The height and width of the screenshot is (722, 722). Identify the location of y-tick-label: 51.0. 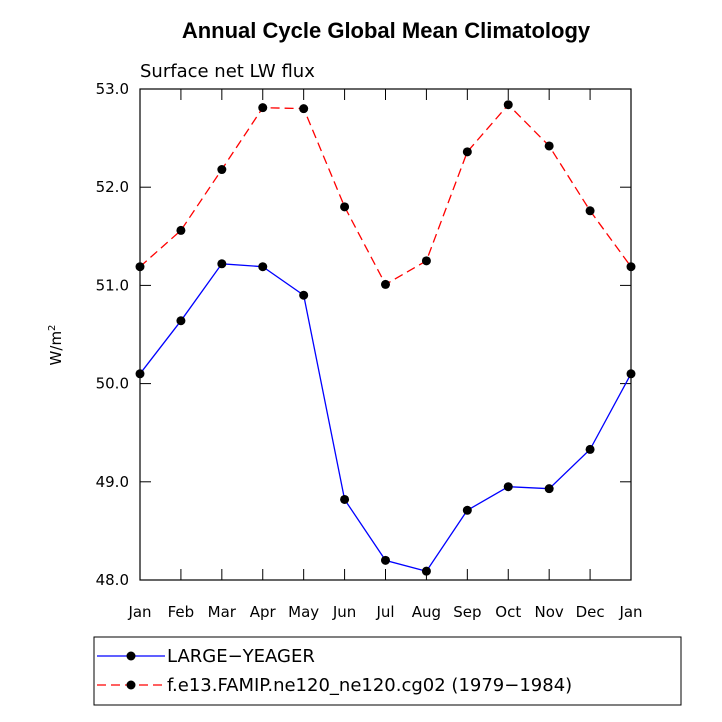
(112, 285).